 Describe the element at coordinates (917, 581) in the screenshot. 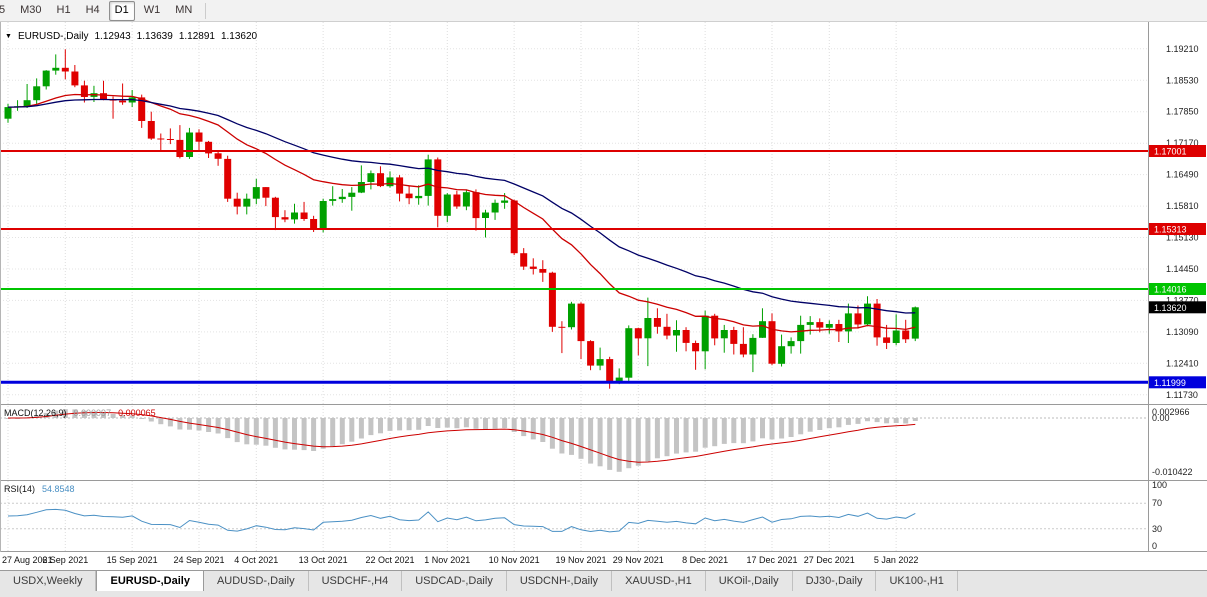

I see `chart-tab: UK100-,H1` at that location.